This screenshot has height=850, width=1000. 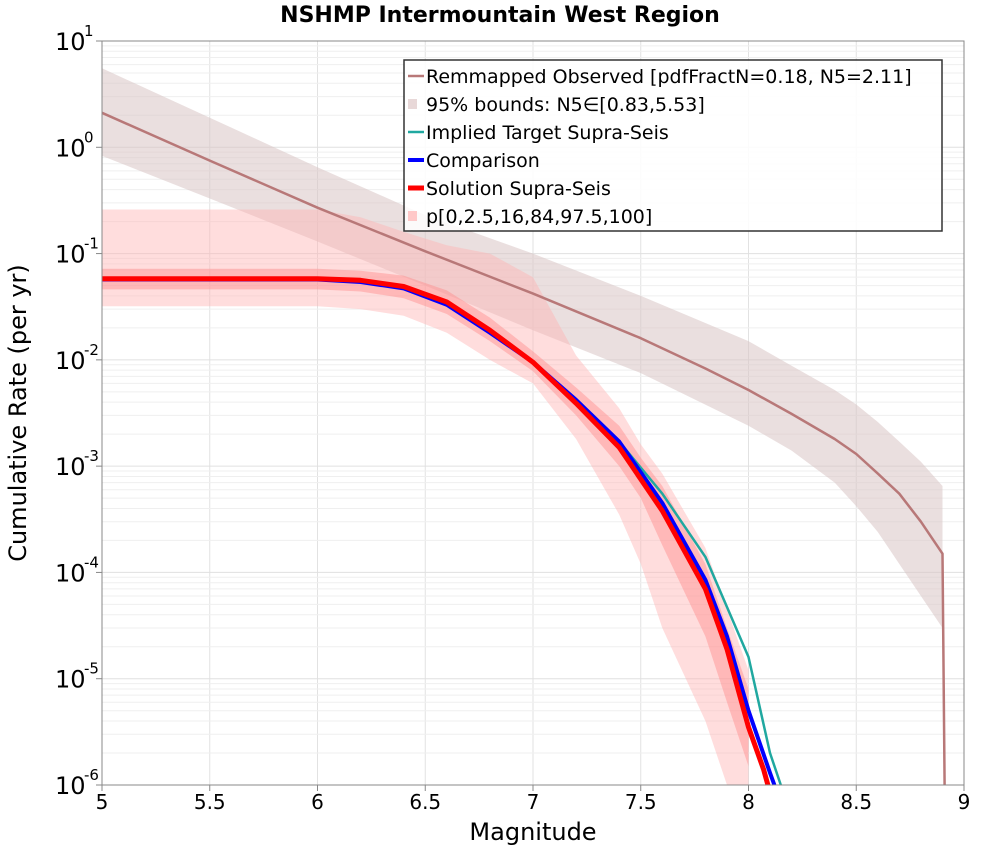 I want to click on y-tick-label: 10⁻⁵, so click(x=77, y=677).